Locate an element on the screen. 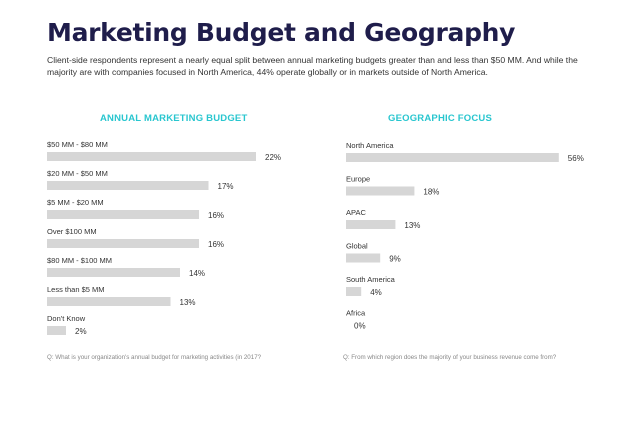 This screenshot has height=445, width=640. budget-value-label: 2% is located at coordinates (81, 331).